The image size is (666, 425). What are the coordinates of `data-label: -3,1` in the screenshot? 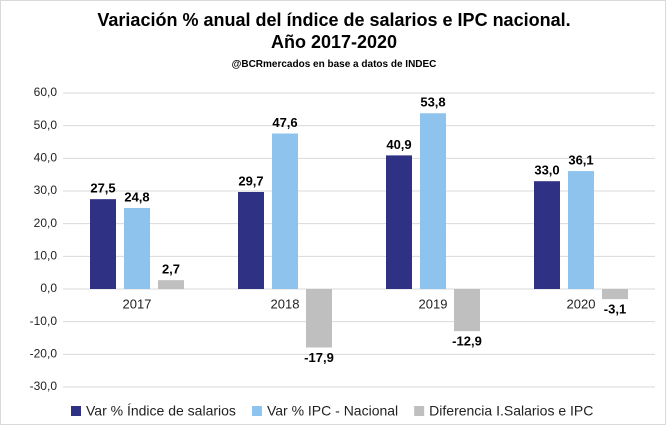 It's located at (615, 309).